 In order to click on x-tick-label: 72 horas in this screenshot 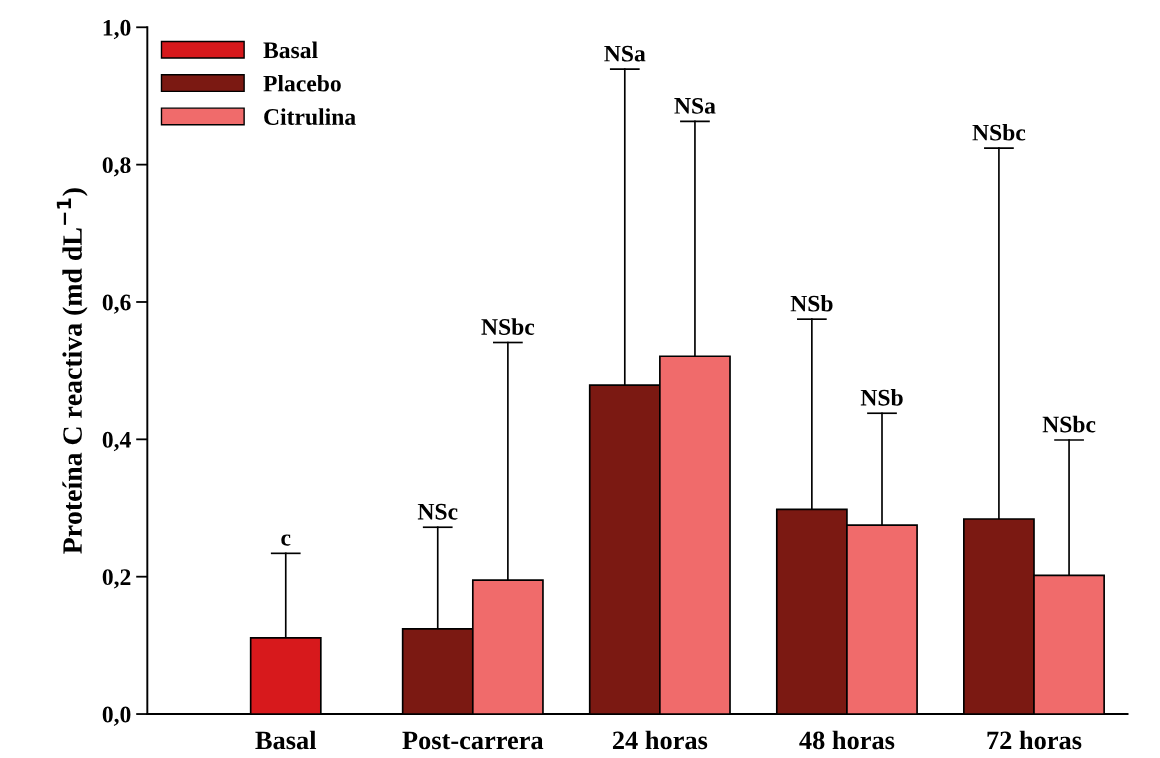, I will do `click(1034, 740)`.